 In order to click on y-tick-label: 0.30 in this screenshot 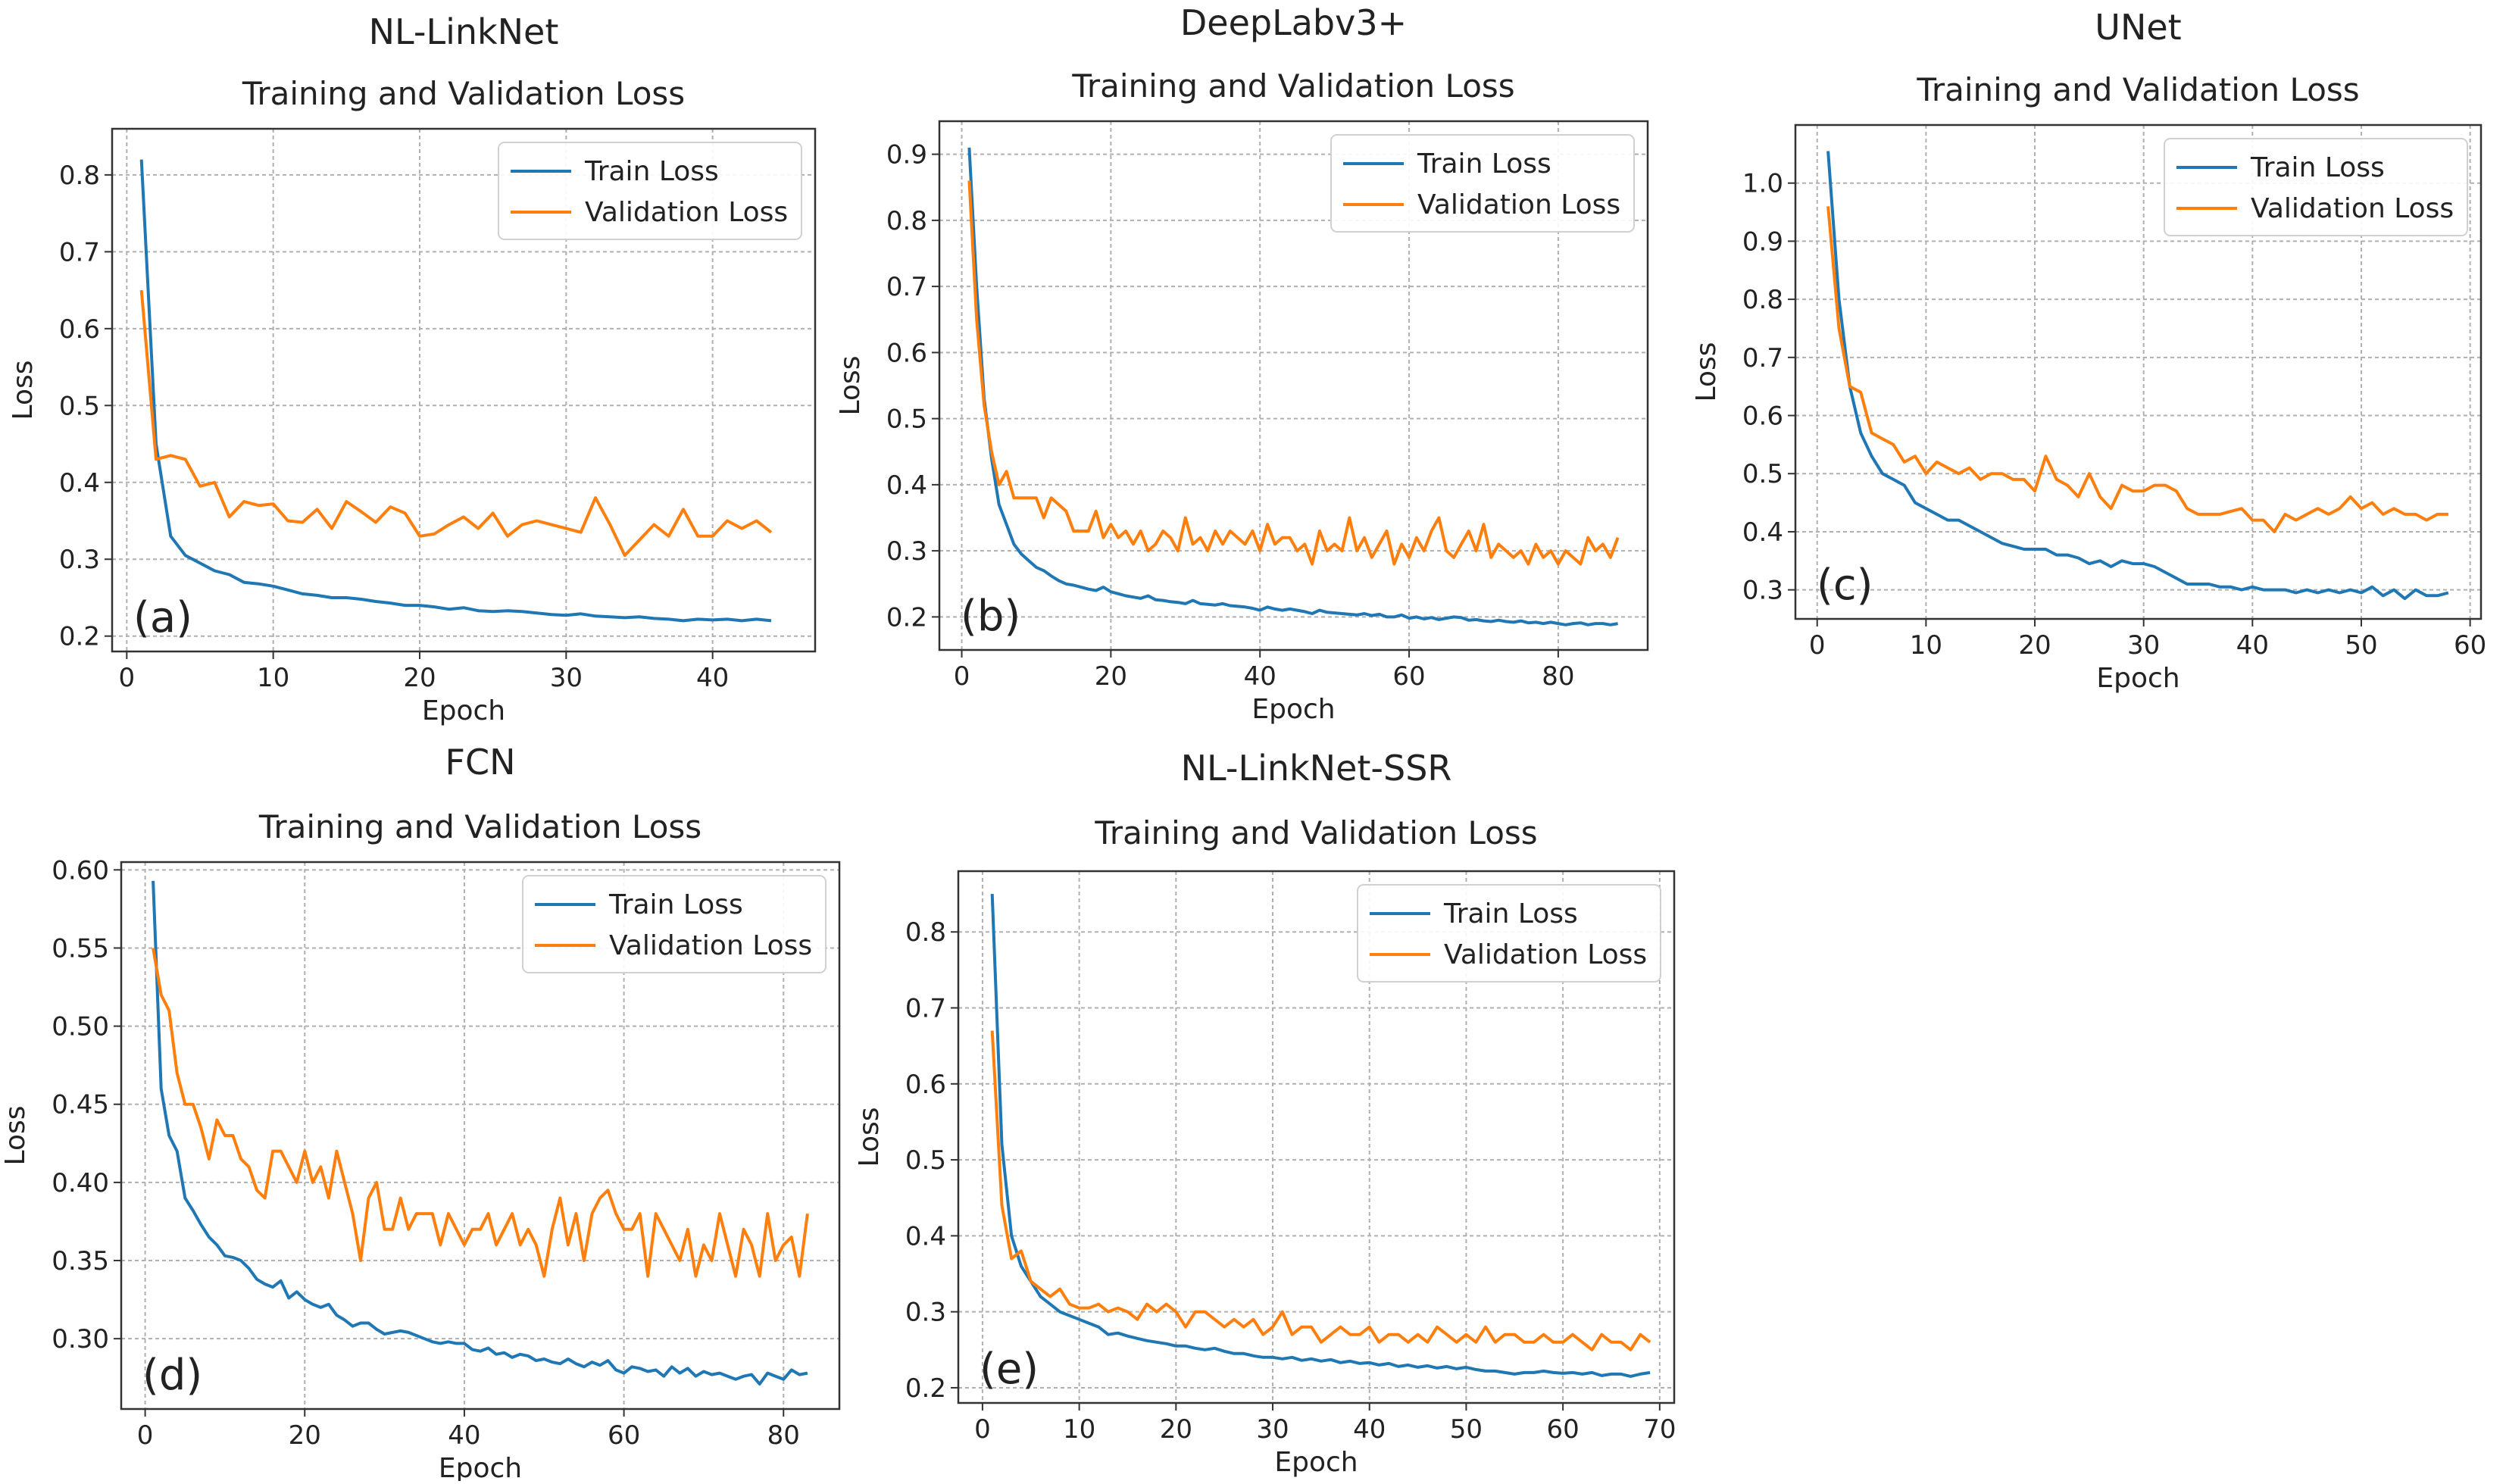, I will do `click(80, 1339)`.